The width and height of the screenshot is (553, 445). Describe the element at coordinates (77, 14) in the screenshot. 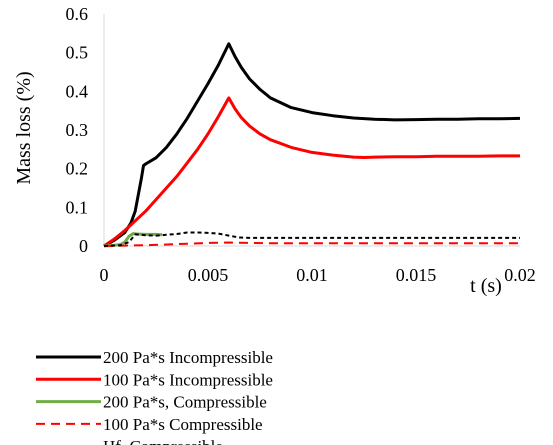

I see `y-tick-label: 0.6` at that location.